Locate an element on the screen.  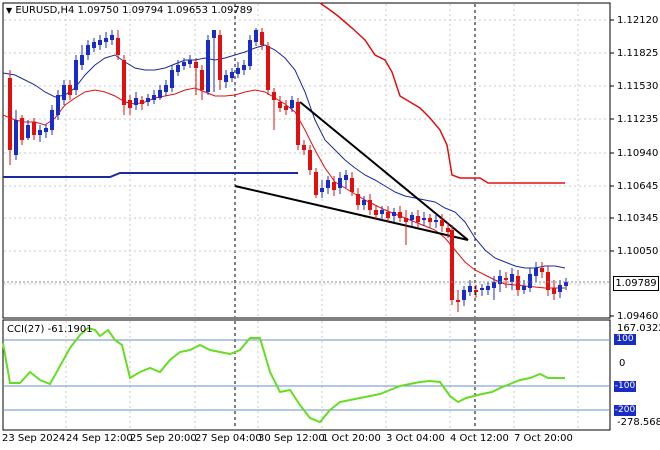
price-tick-3: 1.11530 is located at coordinates (638, 86).